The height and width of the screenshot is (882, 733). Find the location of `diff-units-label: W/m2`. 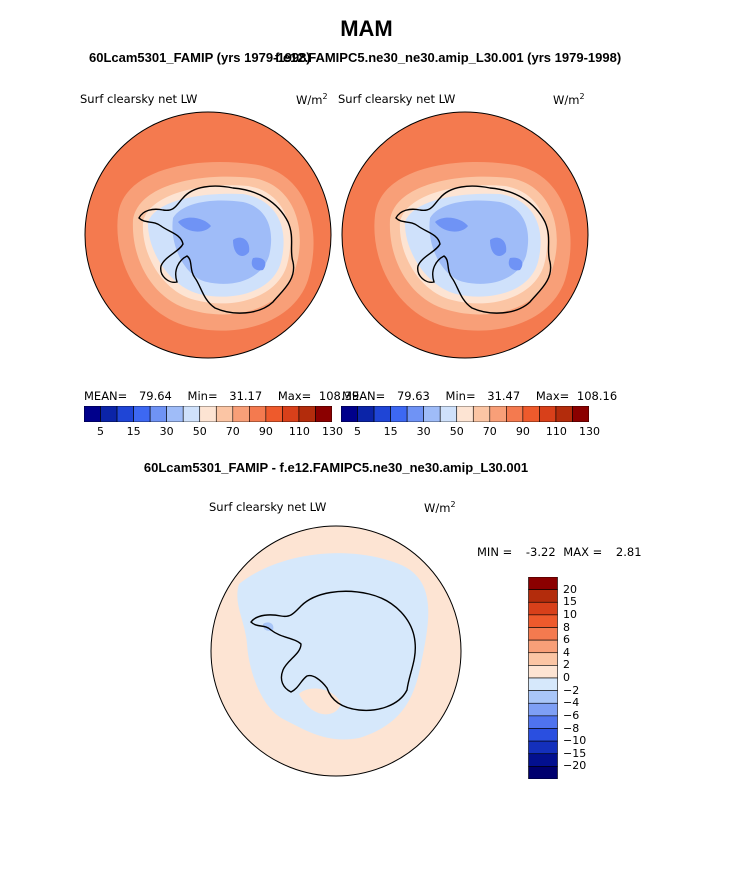

diff-units-label: W/m2 is located at coordinates (440, 507).